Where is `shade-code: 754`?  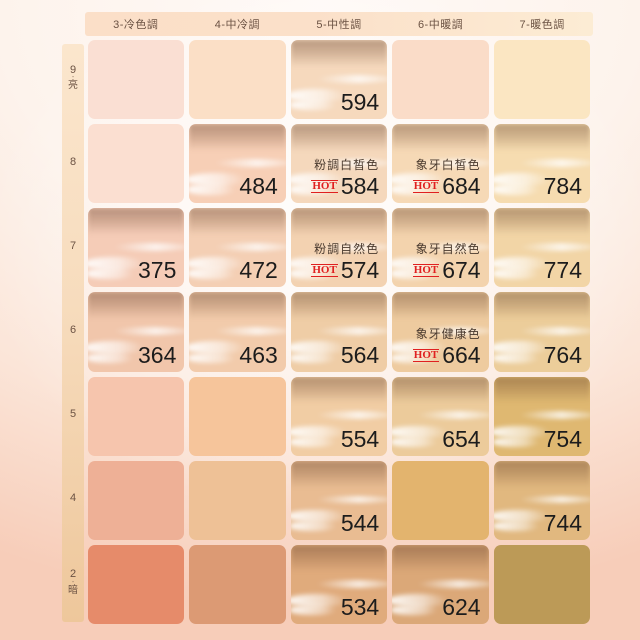 shade-code: 754 is located at coordinates (562, 438).